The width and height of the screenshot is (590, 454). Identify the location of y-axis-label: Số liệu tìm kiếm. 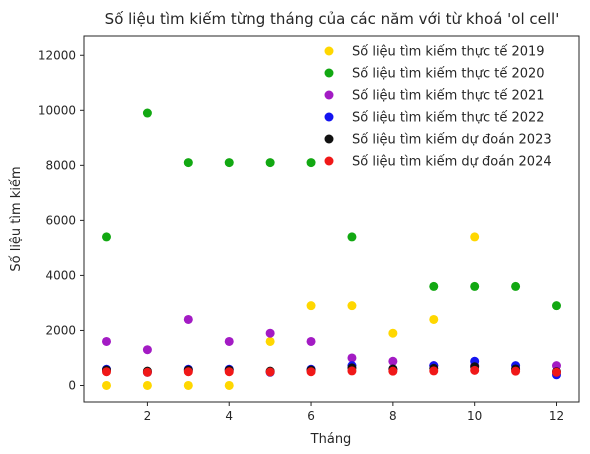
(16, 218).